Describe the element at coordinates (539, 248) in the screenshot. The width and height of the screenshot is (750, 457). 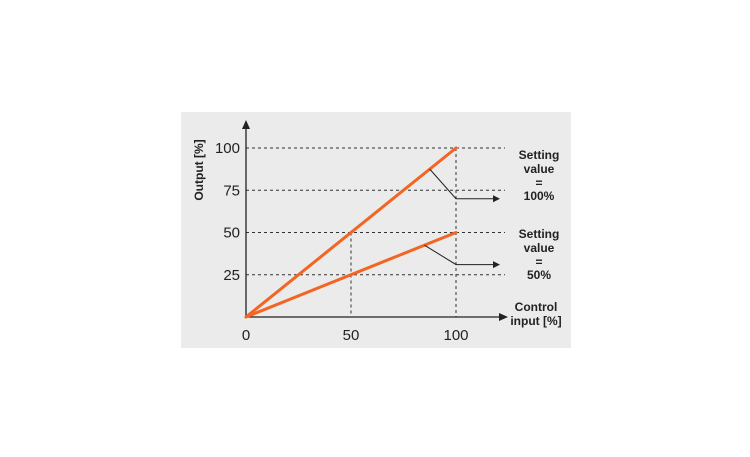
I see `annotation-2-line-2: value` at that location.